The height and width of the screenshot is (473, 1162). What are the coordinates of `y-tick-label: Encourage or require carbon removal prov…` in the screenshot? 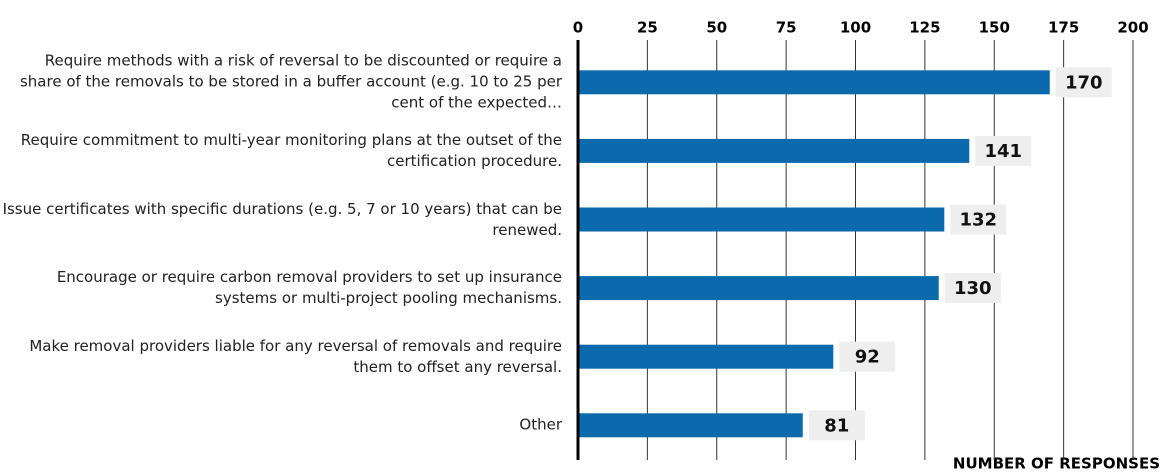 It's located at (309, 288).